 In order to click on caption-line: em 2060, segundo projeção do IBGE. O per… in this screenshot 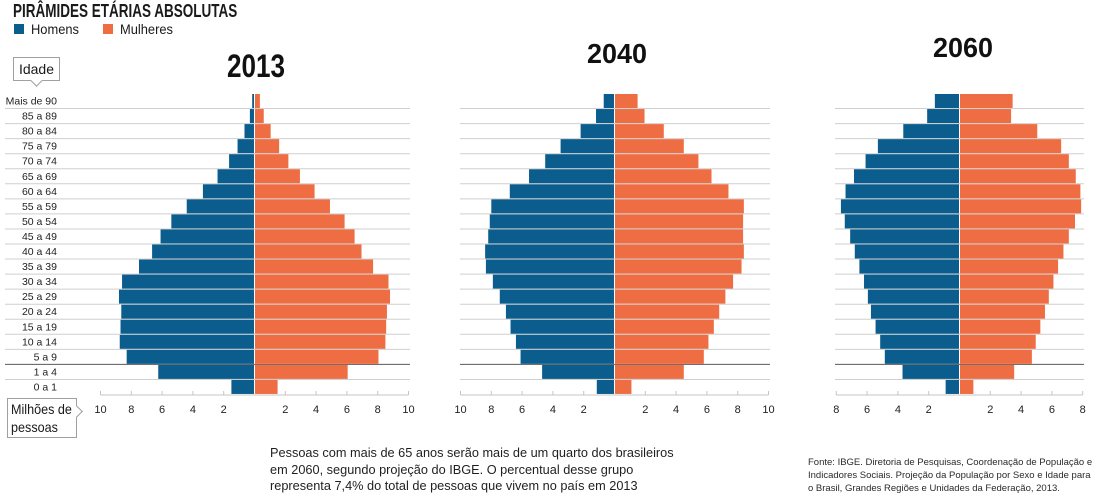, I will do `click(452, 469)`.